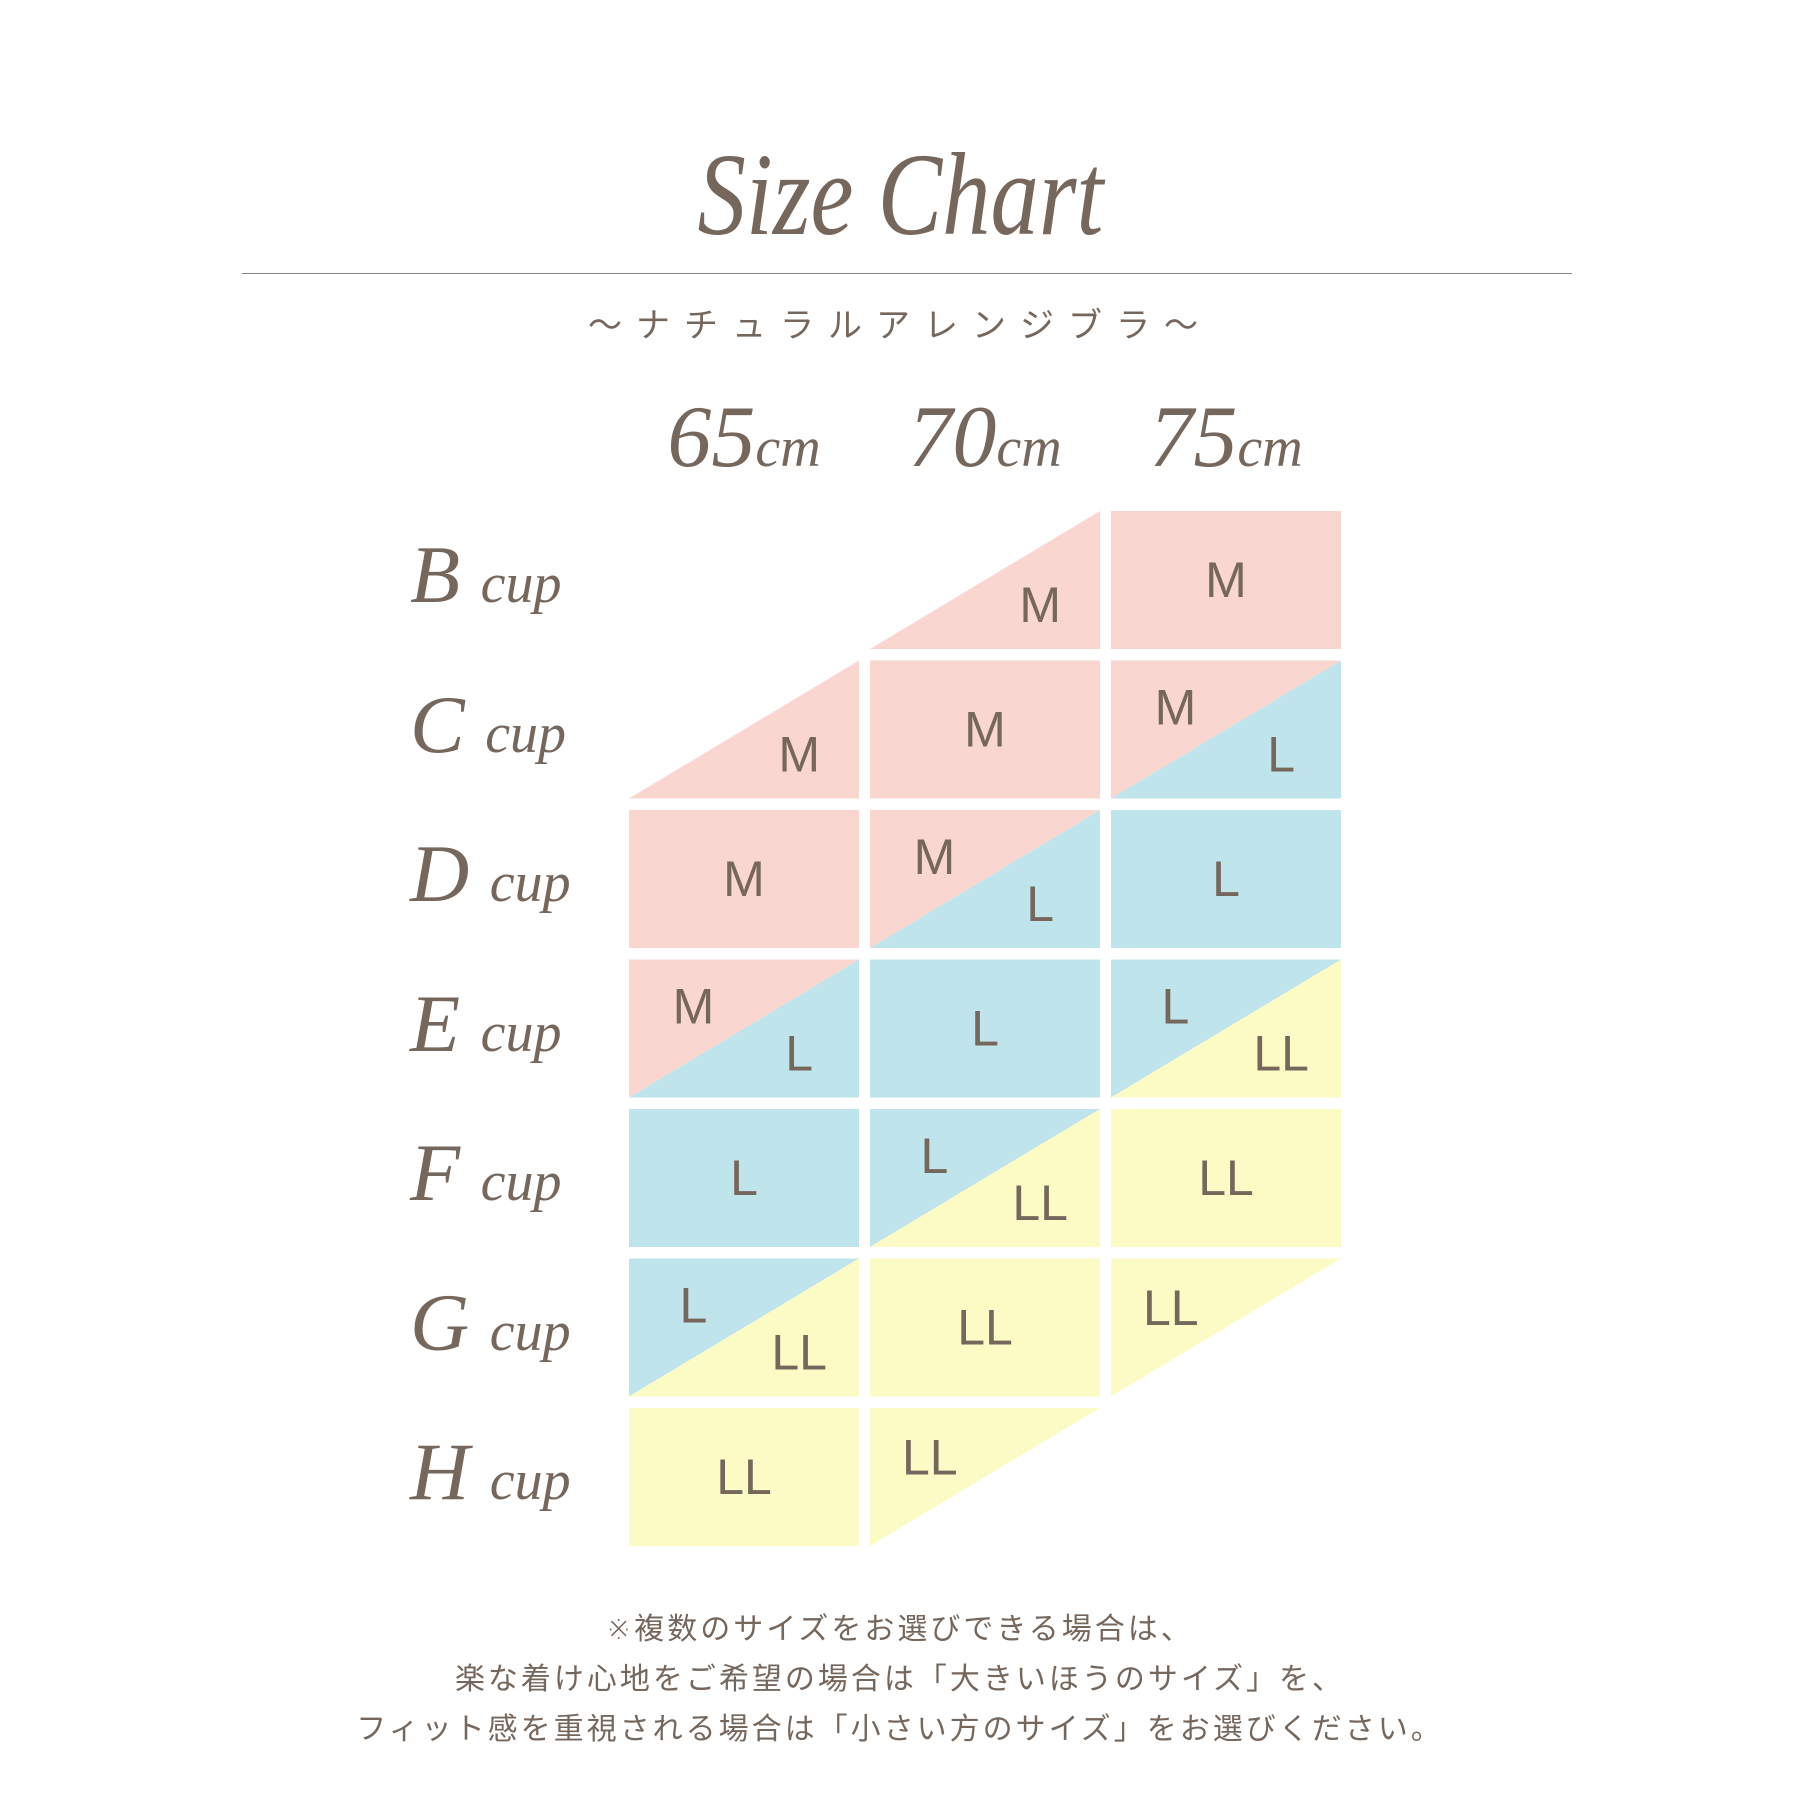  What do you see at coordinates (907, 273) in the screenshot?
I see `title-divider` at bounding box center [907, 273].